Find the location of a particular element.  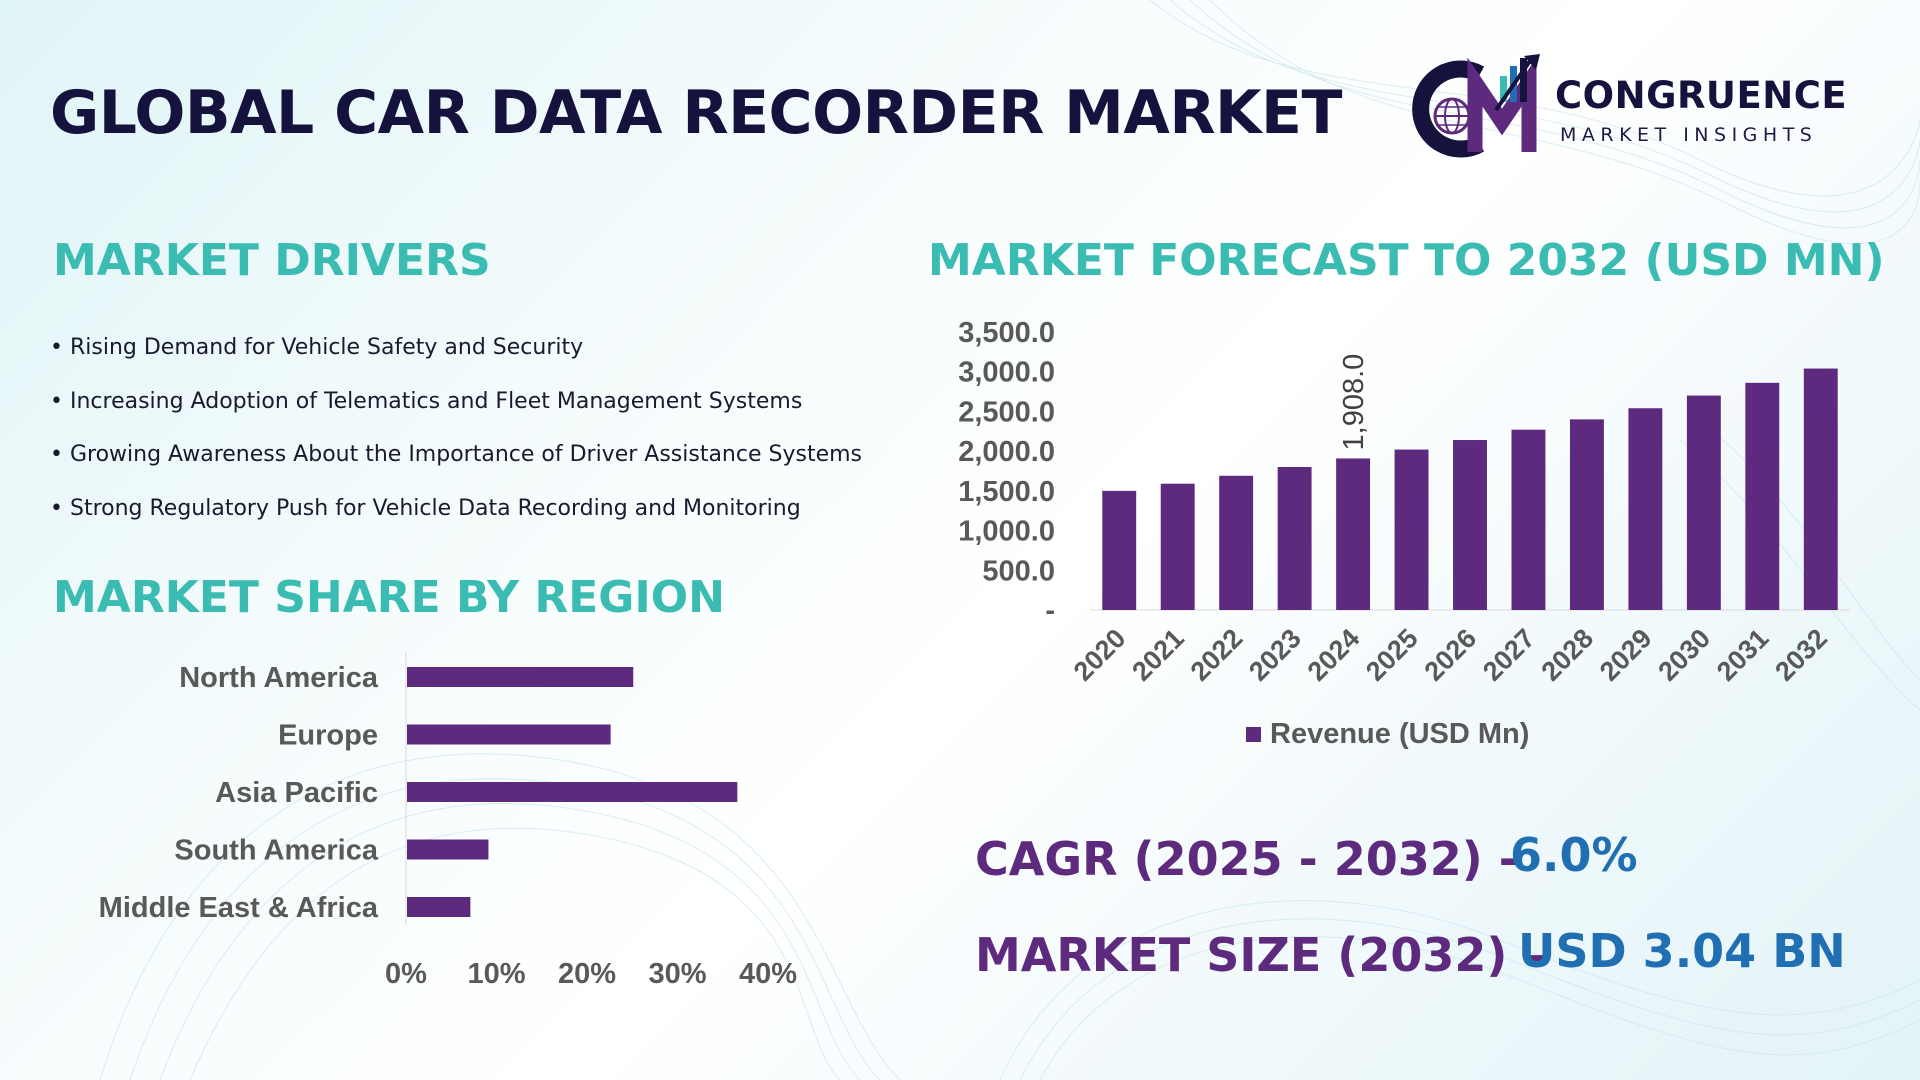

x-tick-label: 2028 is located at coordinates (1567, 655).